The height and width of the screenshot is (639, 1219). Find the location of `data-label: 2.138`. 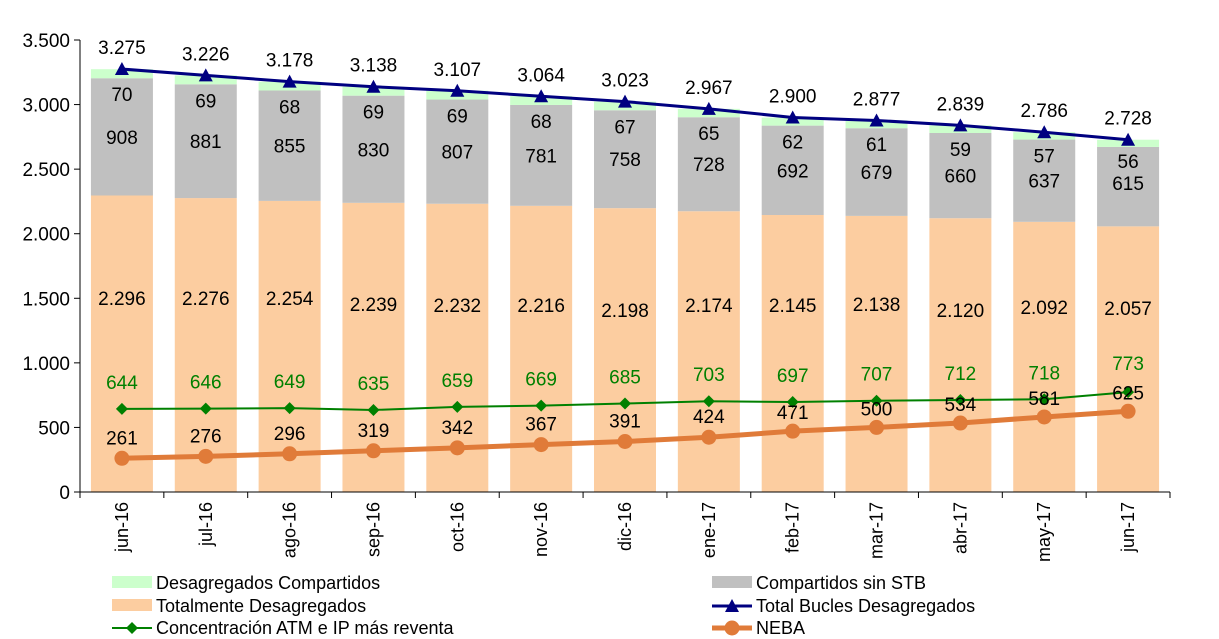

data-label: 2.138 is located at coordinates (877, 305).